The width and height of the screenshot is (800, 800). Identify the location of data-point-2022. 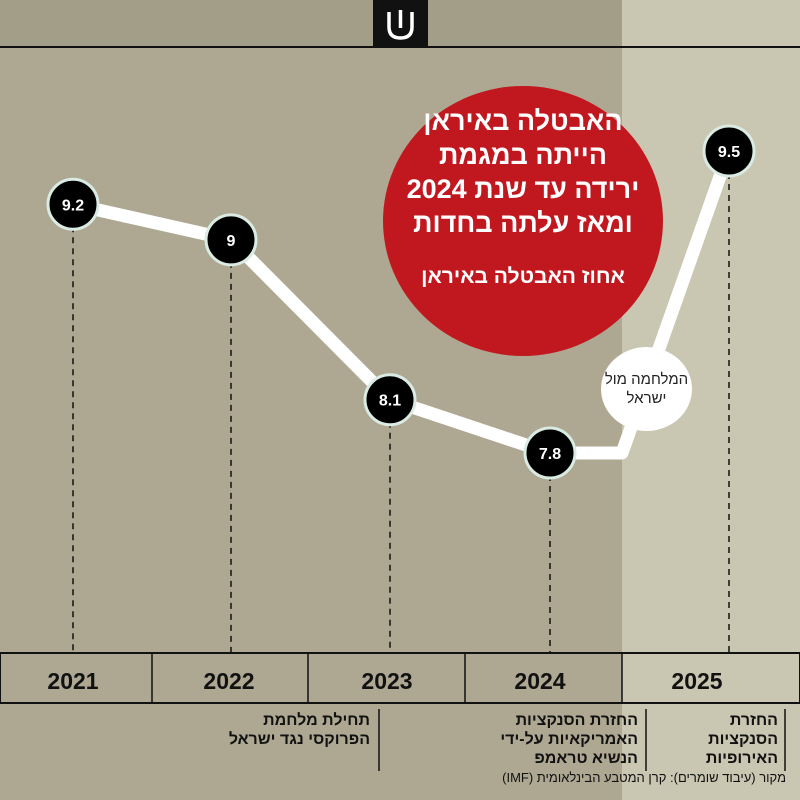
(231, 240).